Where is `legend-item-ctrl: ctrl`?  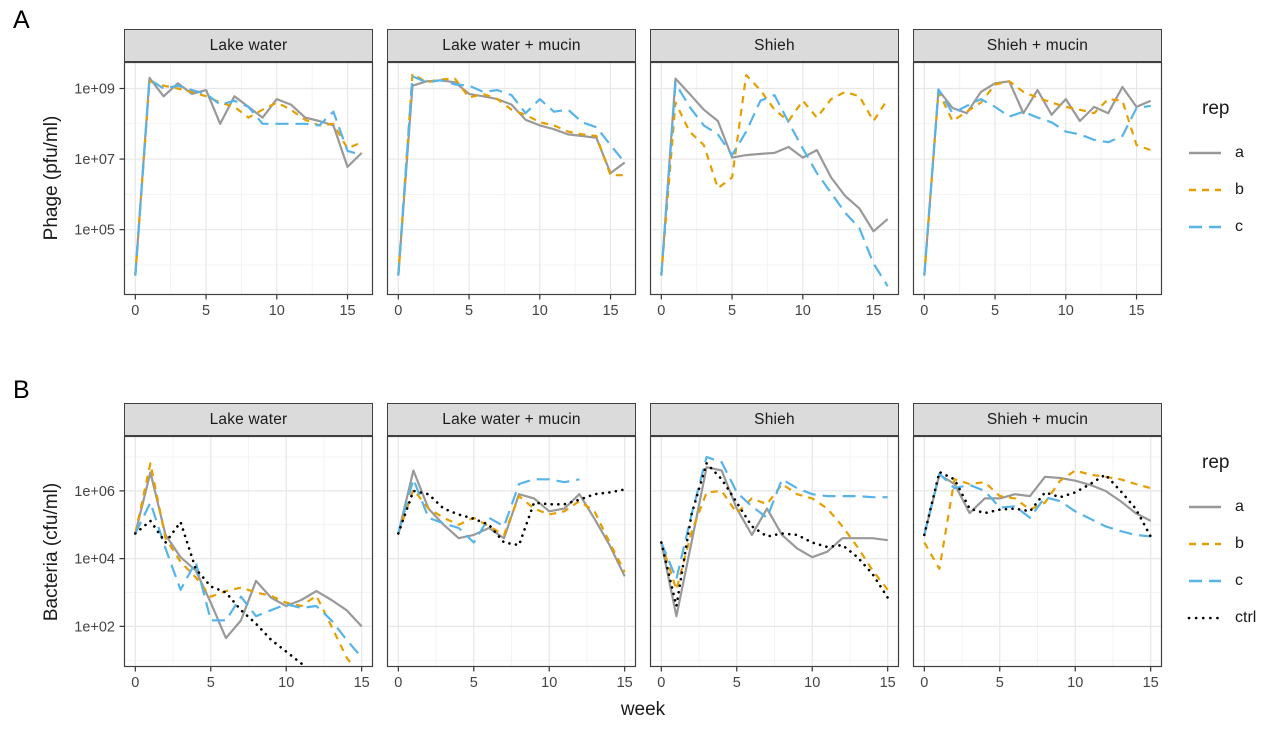
legend-item-ctrl: ctrl is located at coordinates (1222, 618).